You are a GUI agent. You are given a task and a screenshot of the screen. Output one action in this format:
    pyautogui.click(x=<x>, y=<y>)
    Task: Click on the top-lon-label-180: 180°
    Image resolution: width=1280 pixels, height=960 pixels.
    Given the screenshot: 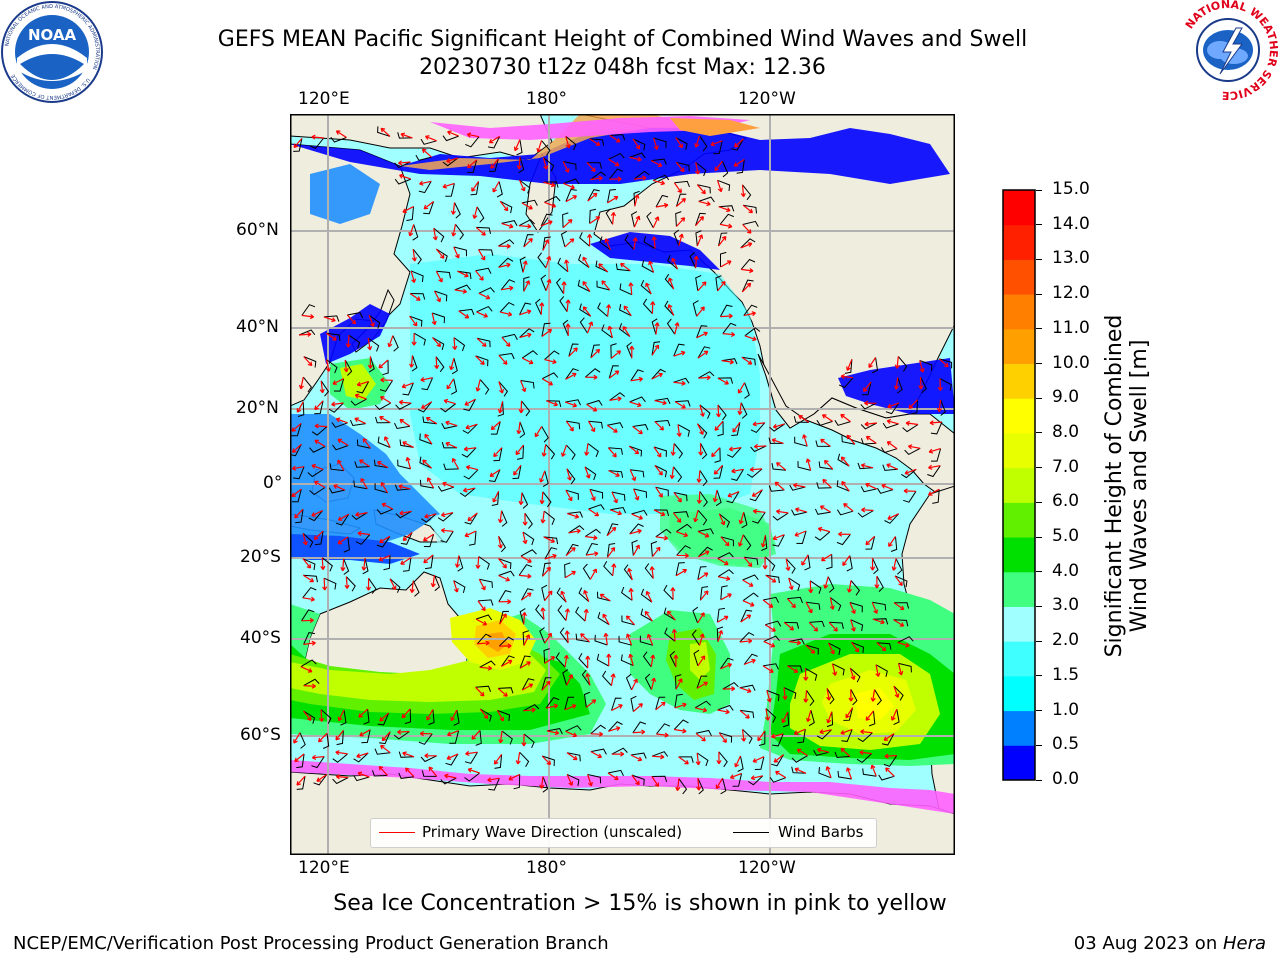 What is the action you would take?
    pyautogui.click(x=546, y=99)
    